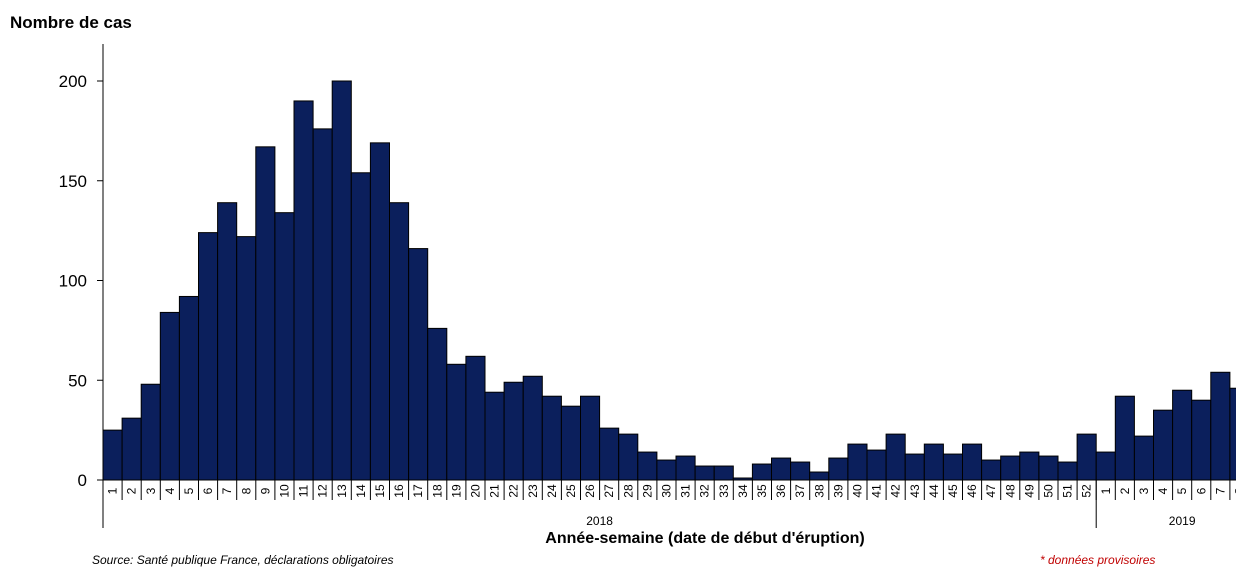 This screenshot has height=567, width=1236. What do you see at coordinates (71, 22) in the screenshot?
I see `y-axis-title: Nombre de cas` at bounding box center [71, 22].